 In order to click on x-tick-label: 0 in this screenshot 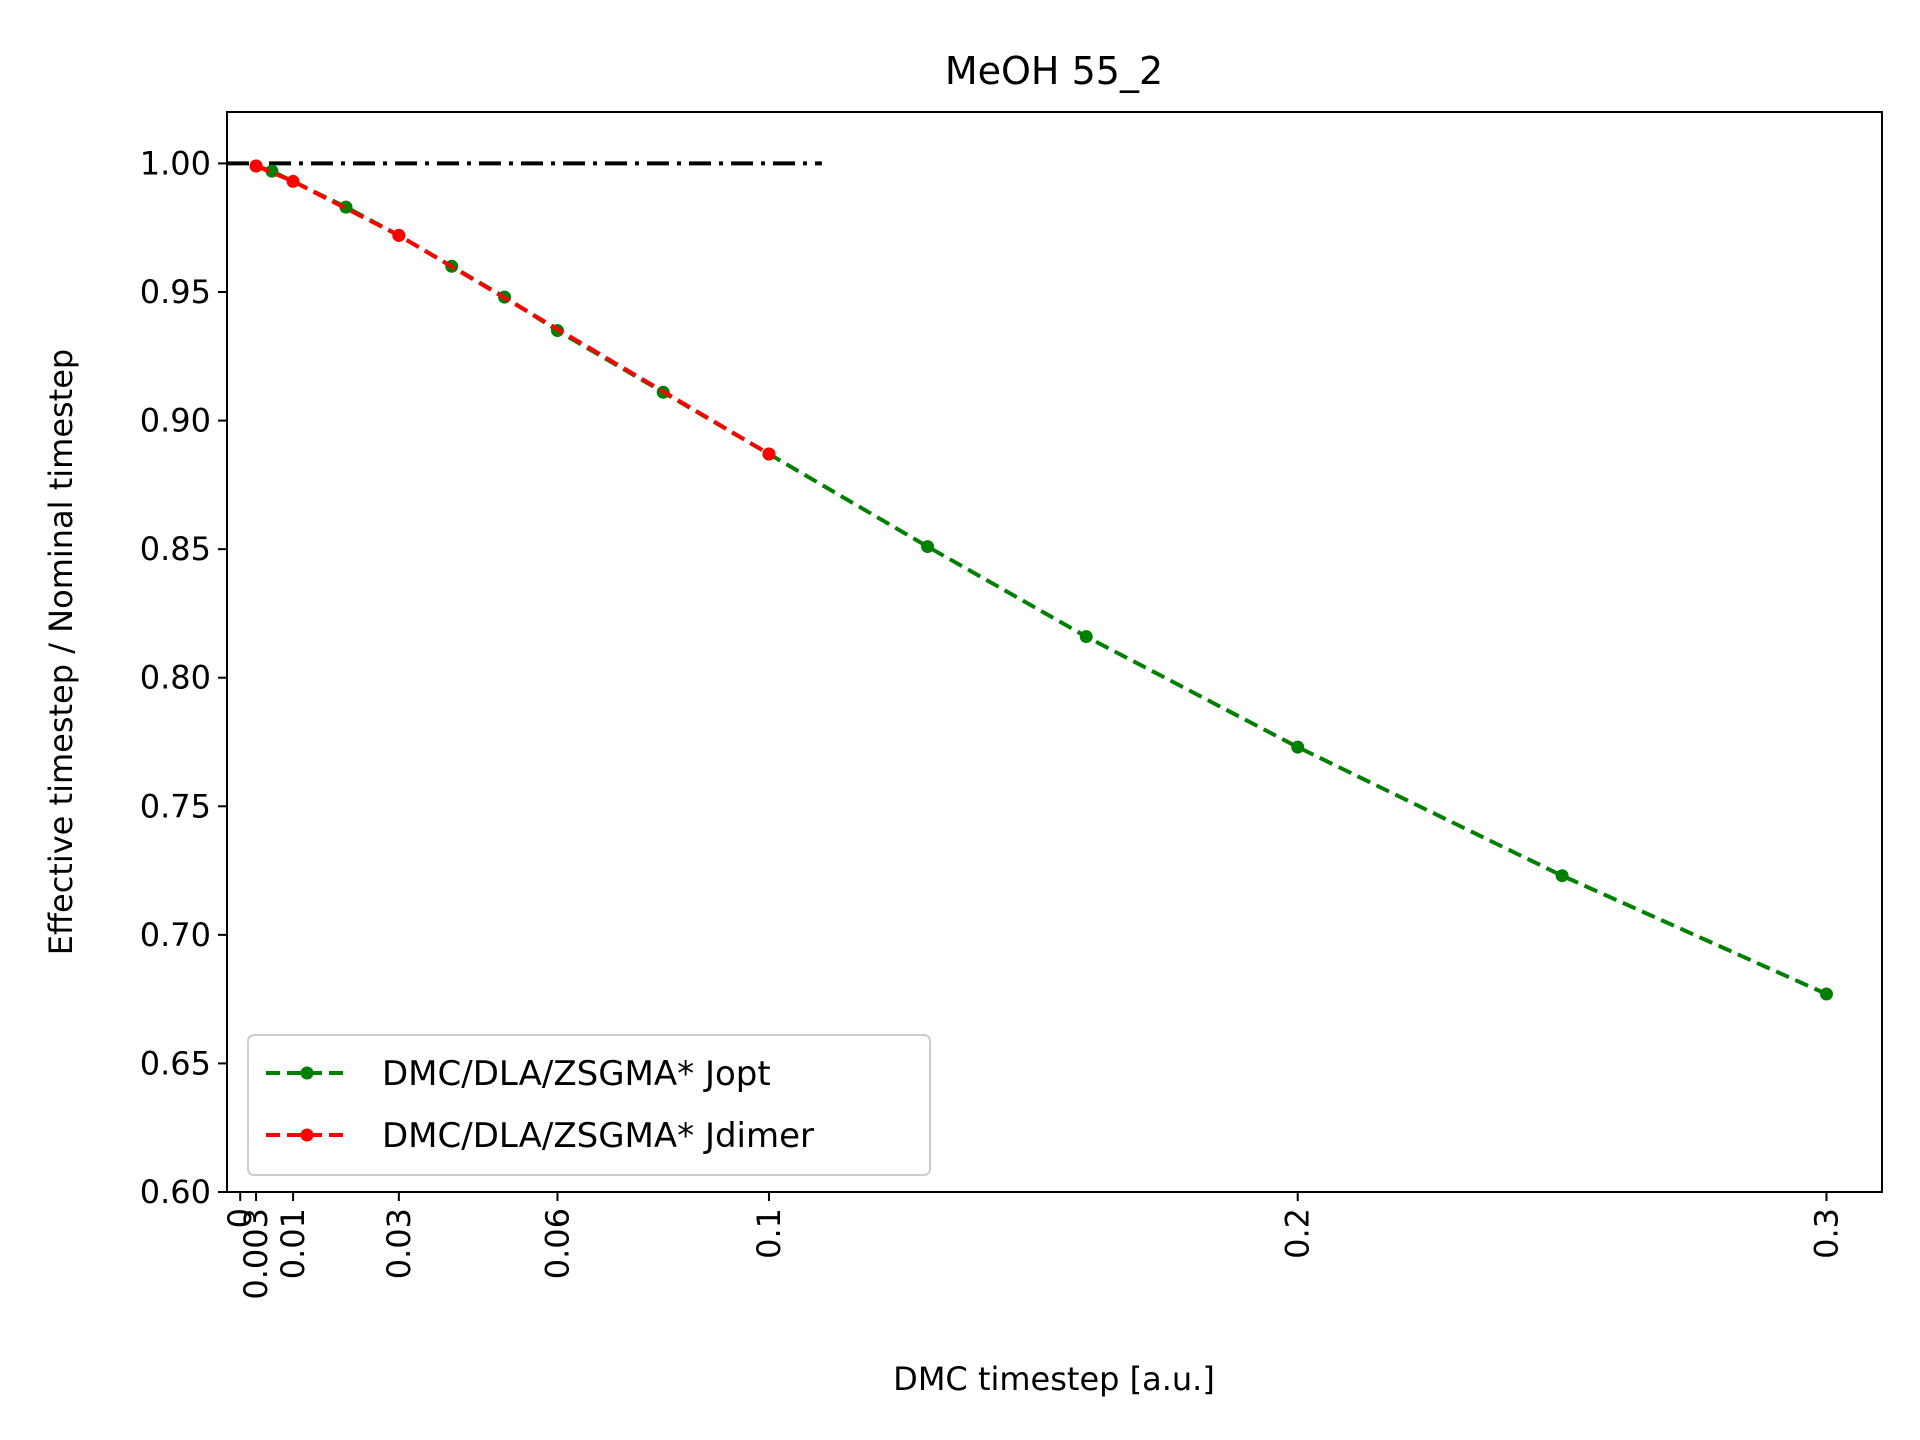, I will do `click(240, 1218)`.